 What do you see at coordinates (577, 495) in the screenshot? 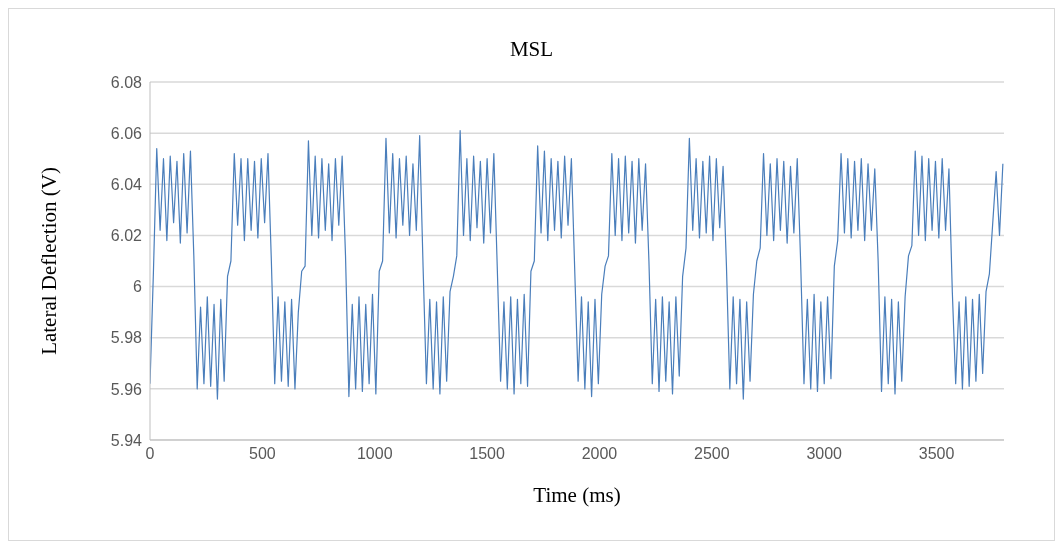
I see `x-axis-title: Time (ms)` at bounding box center [577, 495].